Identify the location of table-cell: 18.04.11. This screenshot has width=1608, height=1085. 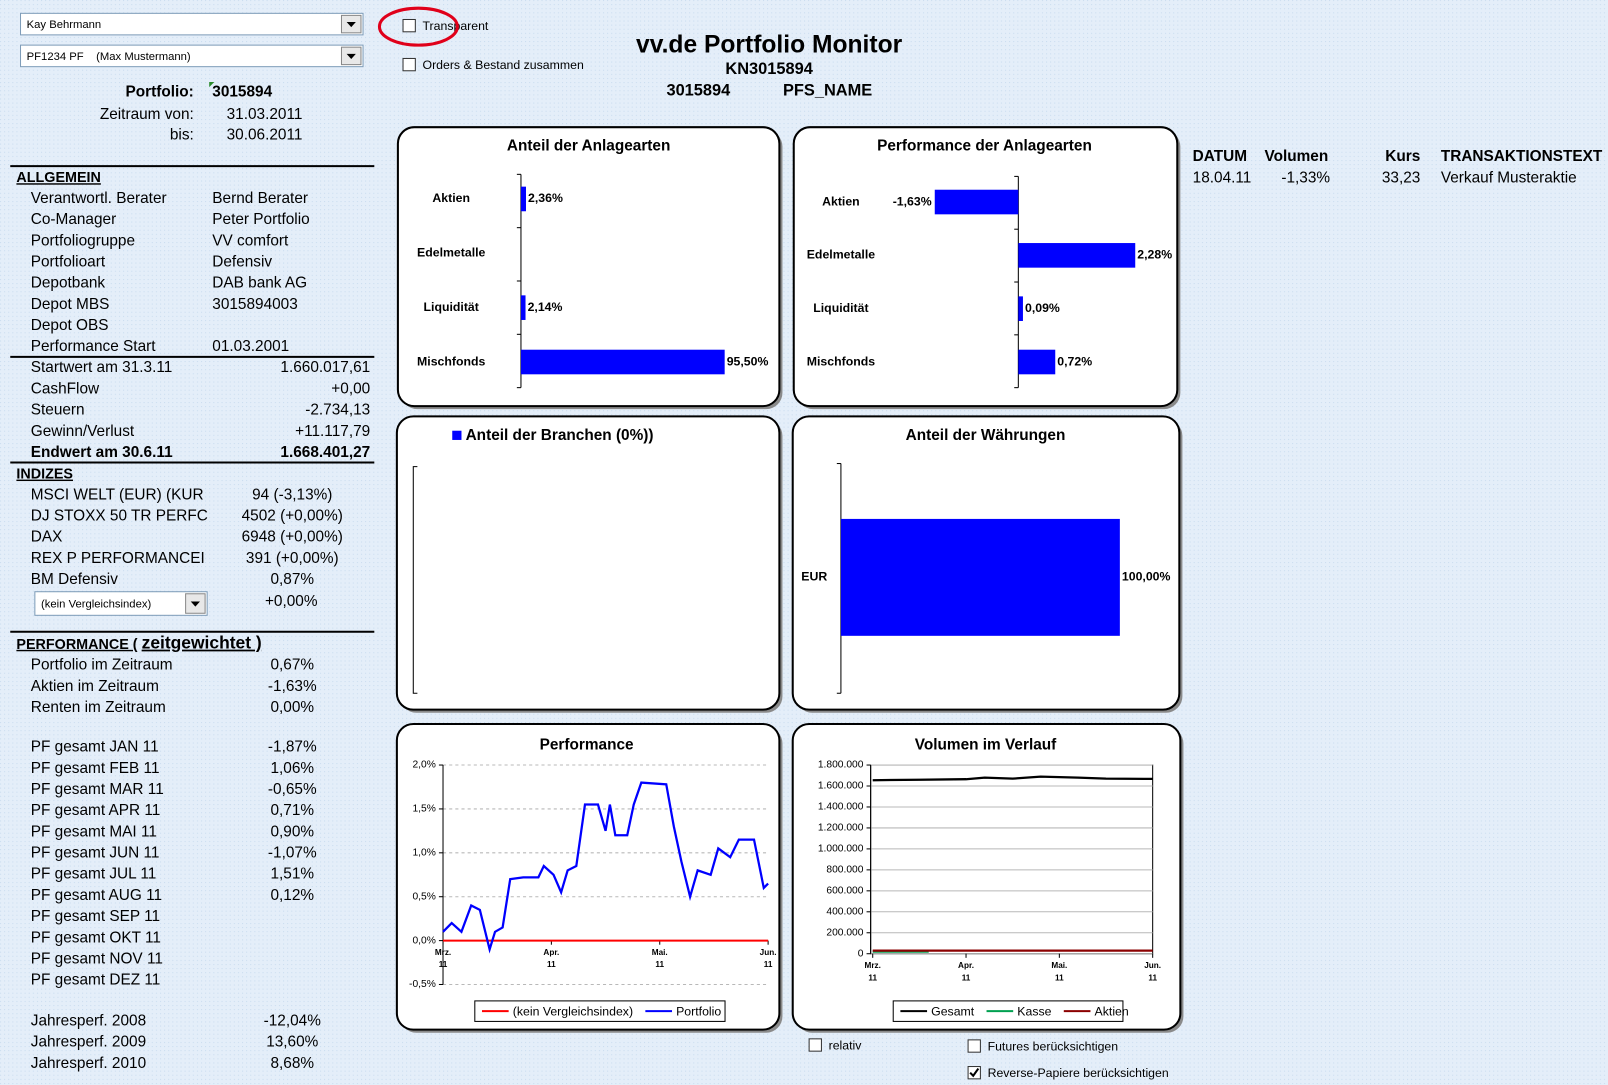
(1222, 178).